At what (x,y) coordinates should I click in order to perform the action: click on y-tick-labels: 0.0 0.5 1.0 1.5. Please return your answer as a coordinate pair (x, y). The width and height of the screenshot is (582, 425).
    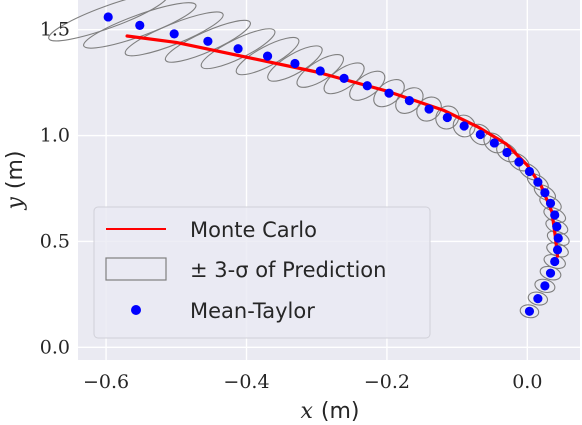
    Looking at the image, I should click on (55, 189).